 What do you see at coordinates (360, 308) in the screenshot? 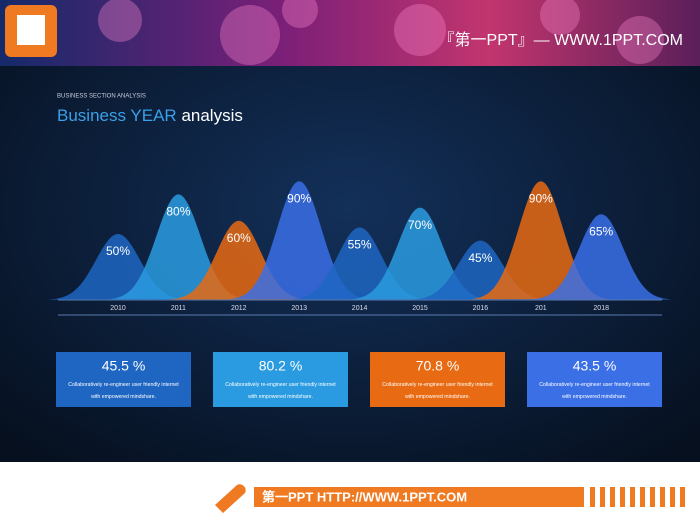
I see `x-tick-label: 2014` at bounding box center [360, 308].